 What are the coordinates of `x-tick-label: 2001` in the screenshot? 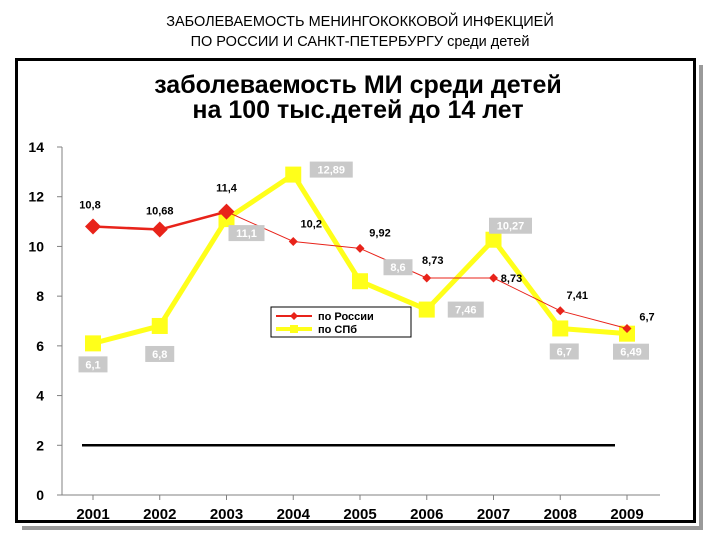 It's located at (92, 514).